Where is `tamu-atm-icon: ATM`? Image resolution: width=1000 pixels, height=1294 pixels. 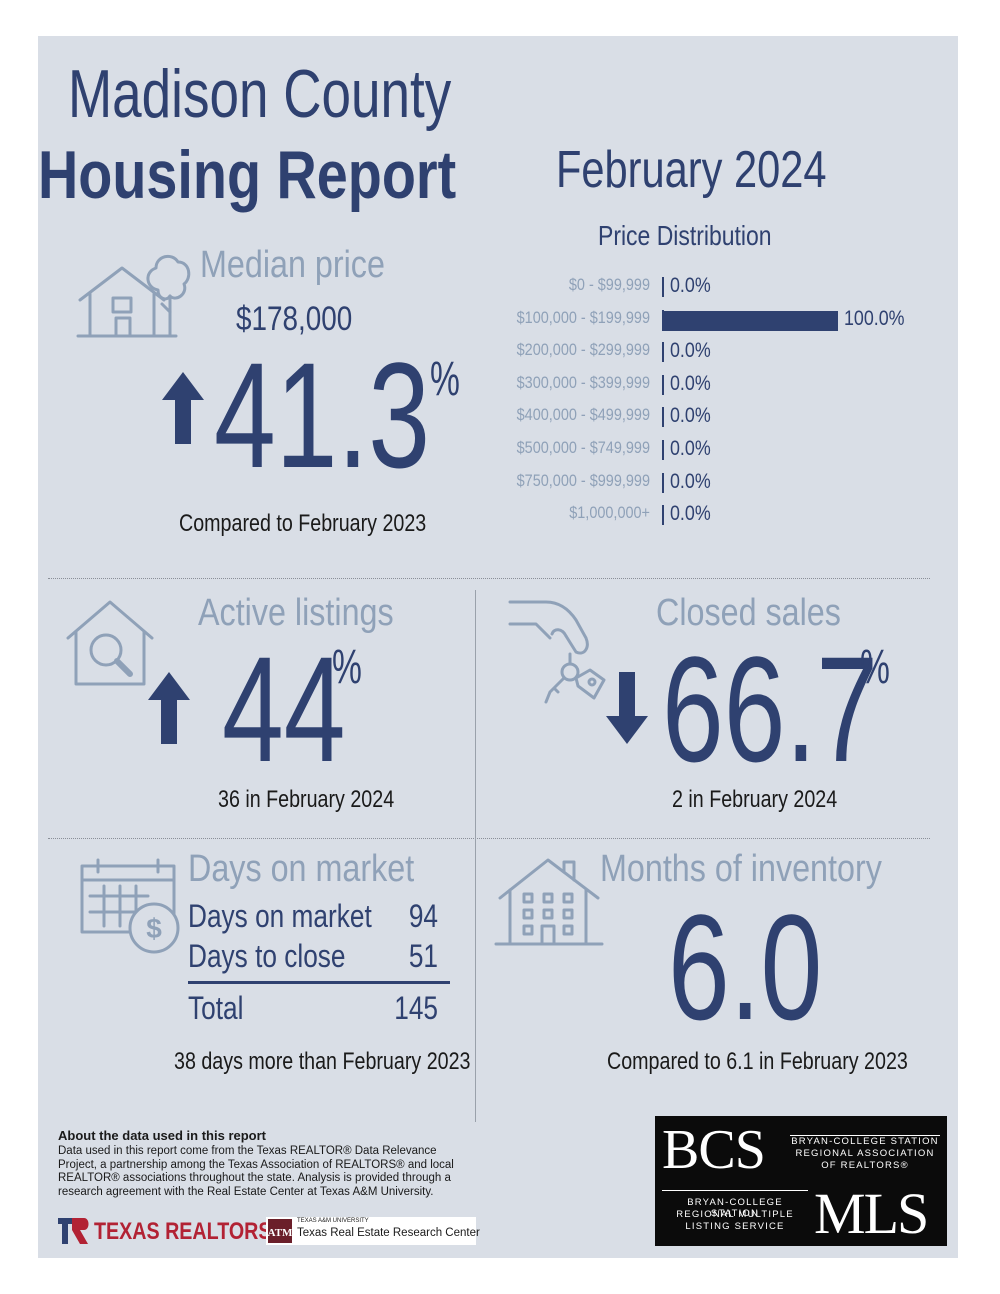
tamu-atm-icon: ATM is located at coordinates (280, 1231).